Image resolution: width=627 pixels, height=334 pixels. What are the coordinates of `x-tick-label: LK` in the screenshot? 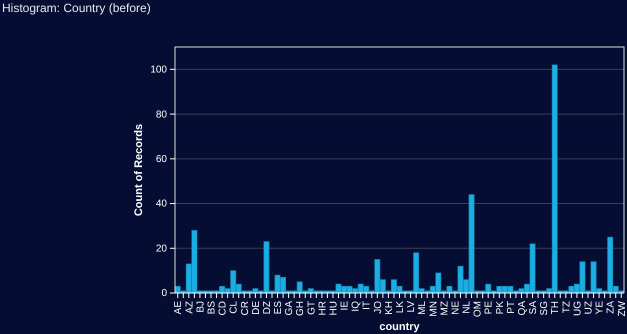 It's located at (400, 307).